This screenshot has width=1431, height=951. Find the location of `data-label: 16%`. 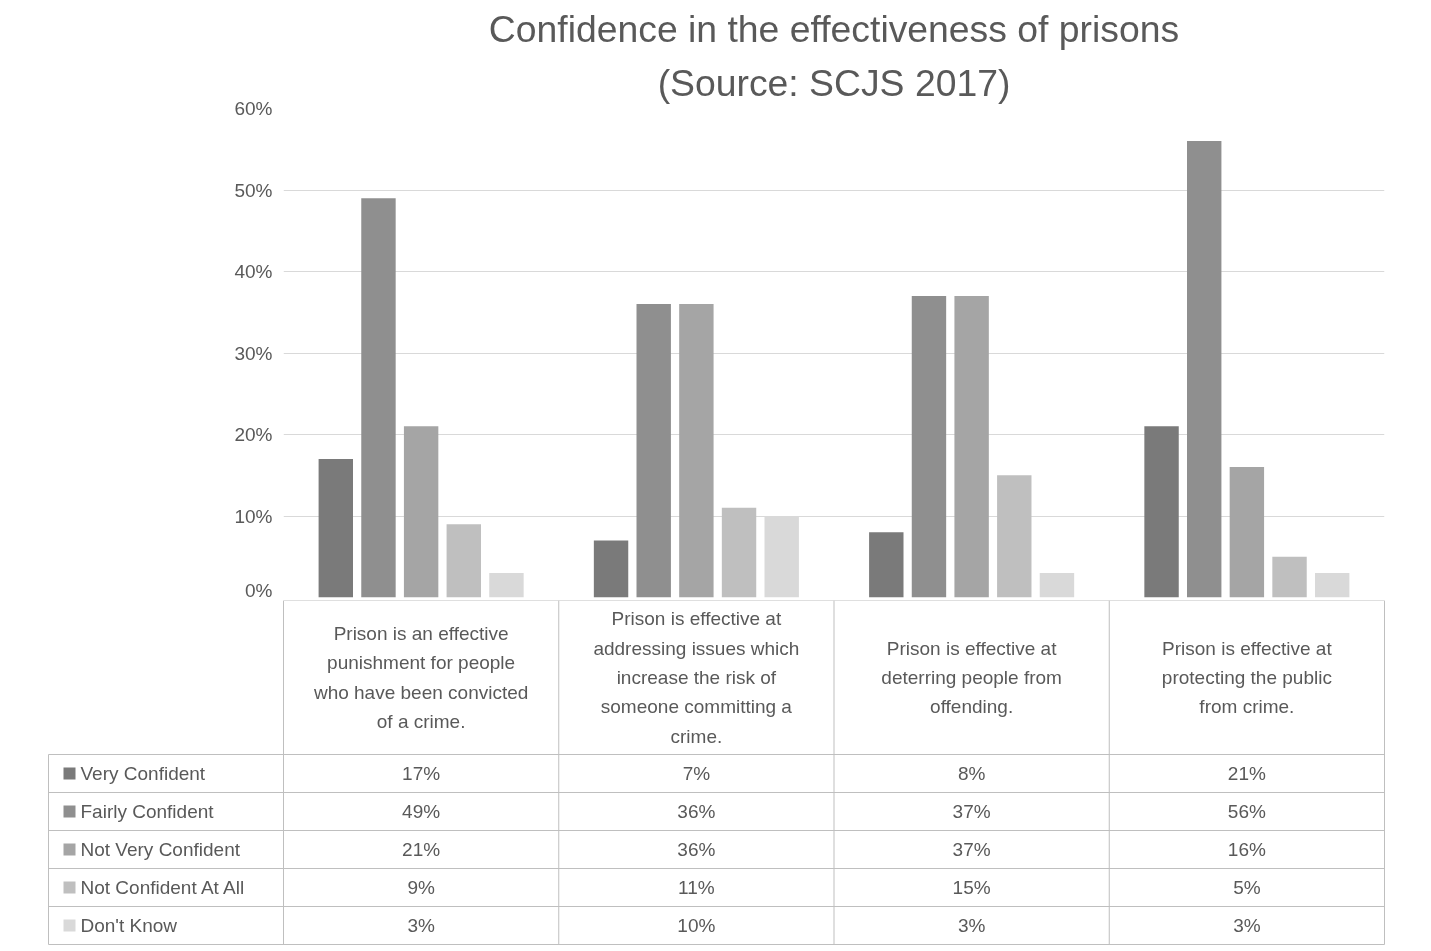

data-label: 16% is located at coordinates (1246, 849).